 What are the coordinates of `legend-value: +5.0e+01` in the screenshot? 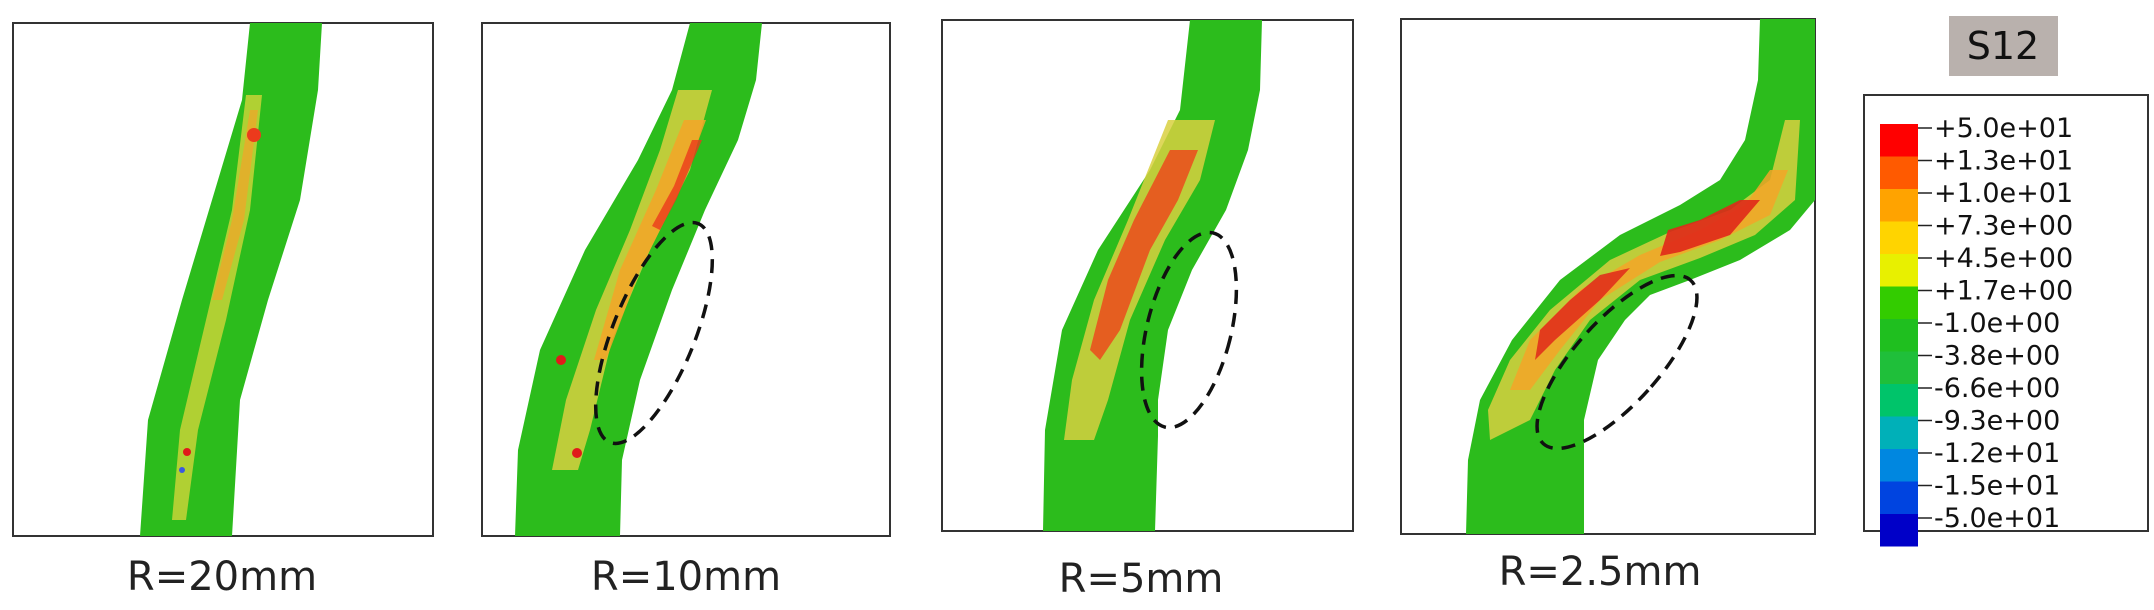 It's located at (2003, 128).